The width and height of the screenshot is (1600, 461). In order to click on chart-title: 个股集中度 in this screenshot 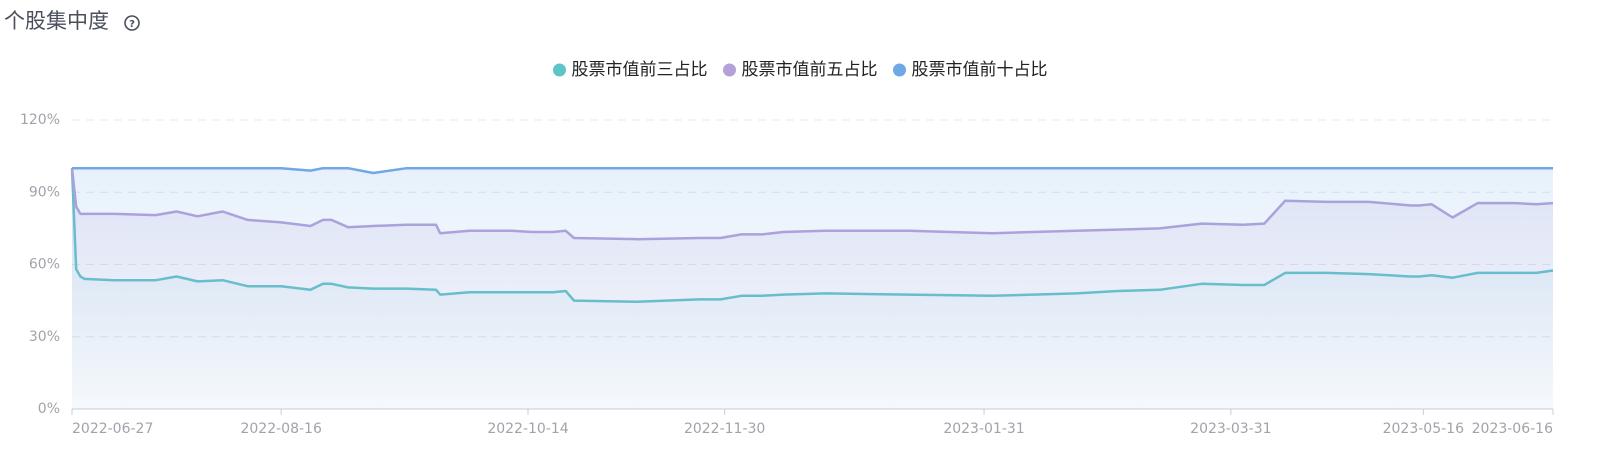, I will do `click(56, 21)`.